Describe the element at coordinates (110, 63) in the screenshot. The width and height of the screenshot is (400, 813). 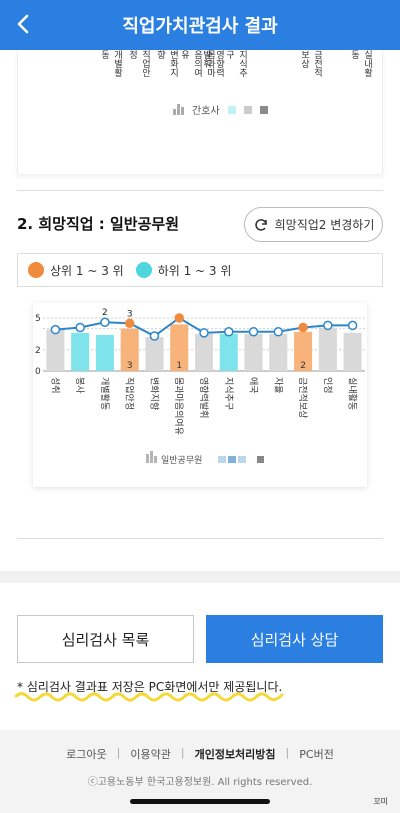
I see `x-axis-label: 개별활동` at that location.